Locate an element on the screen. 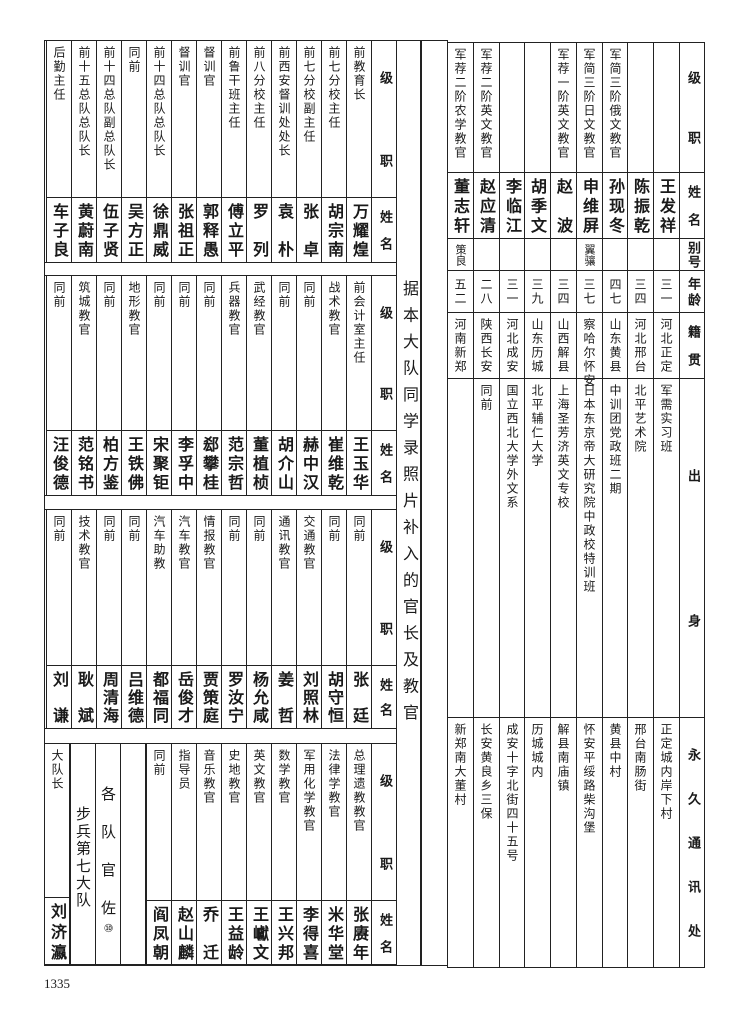 This screenshot has width=750, height=1023. name-cell: 吴方正 is located at coordinates (134, 230).